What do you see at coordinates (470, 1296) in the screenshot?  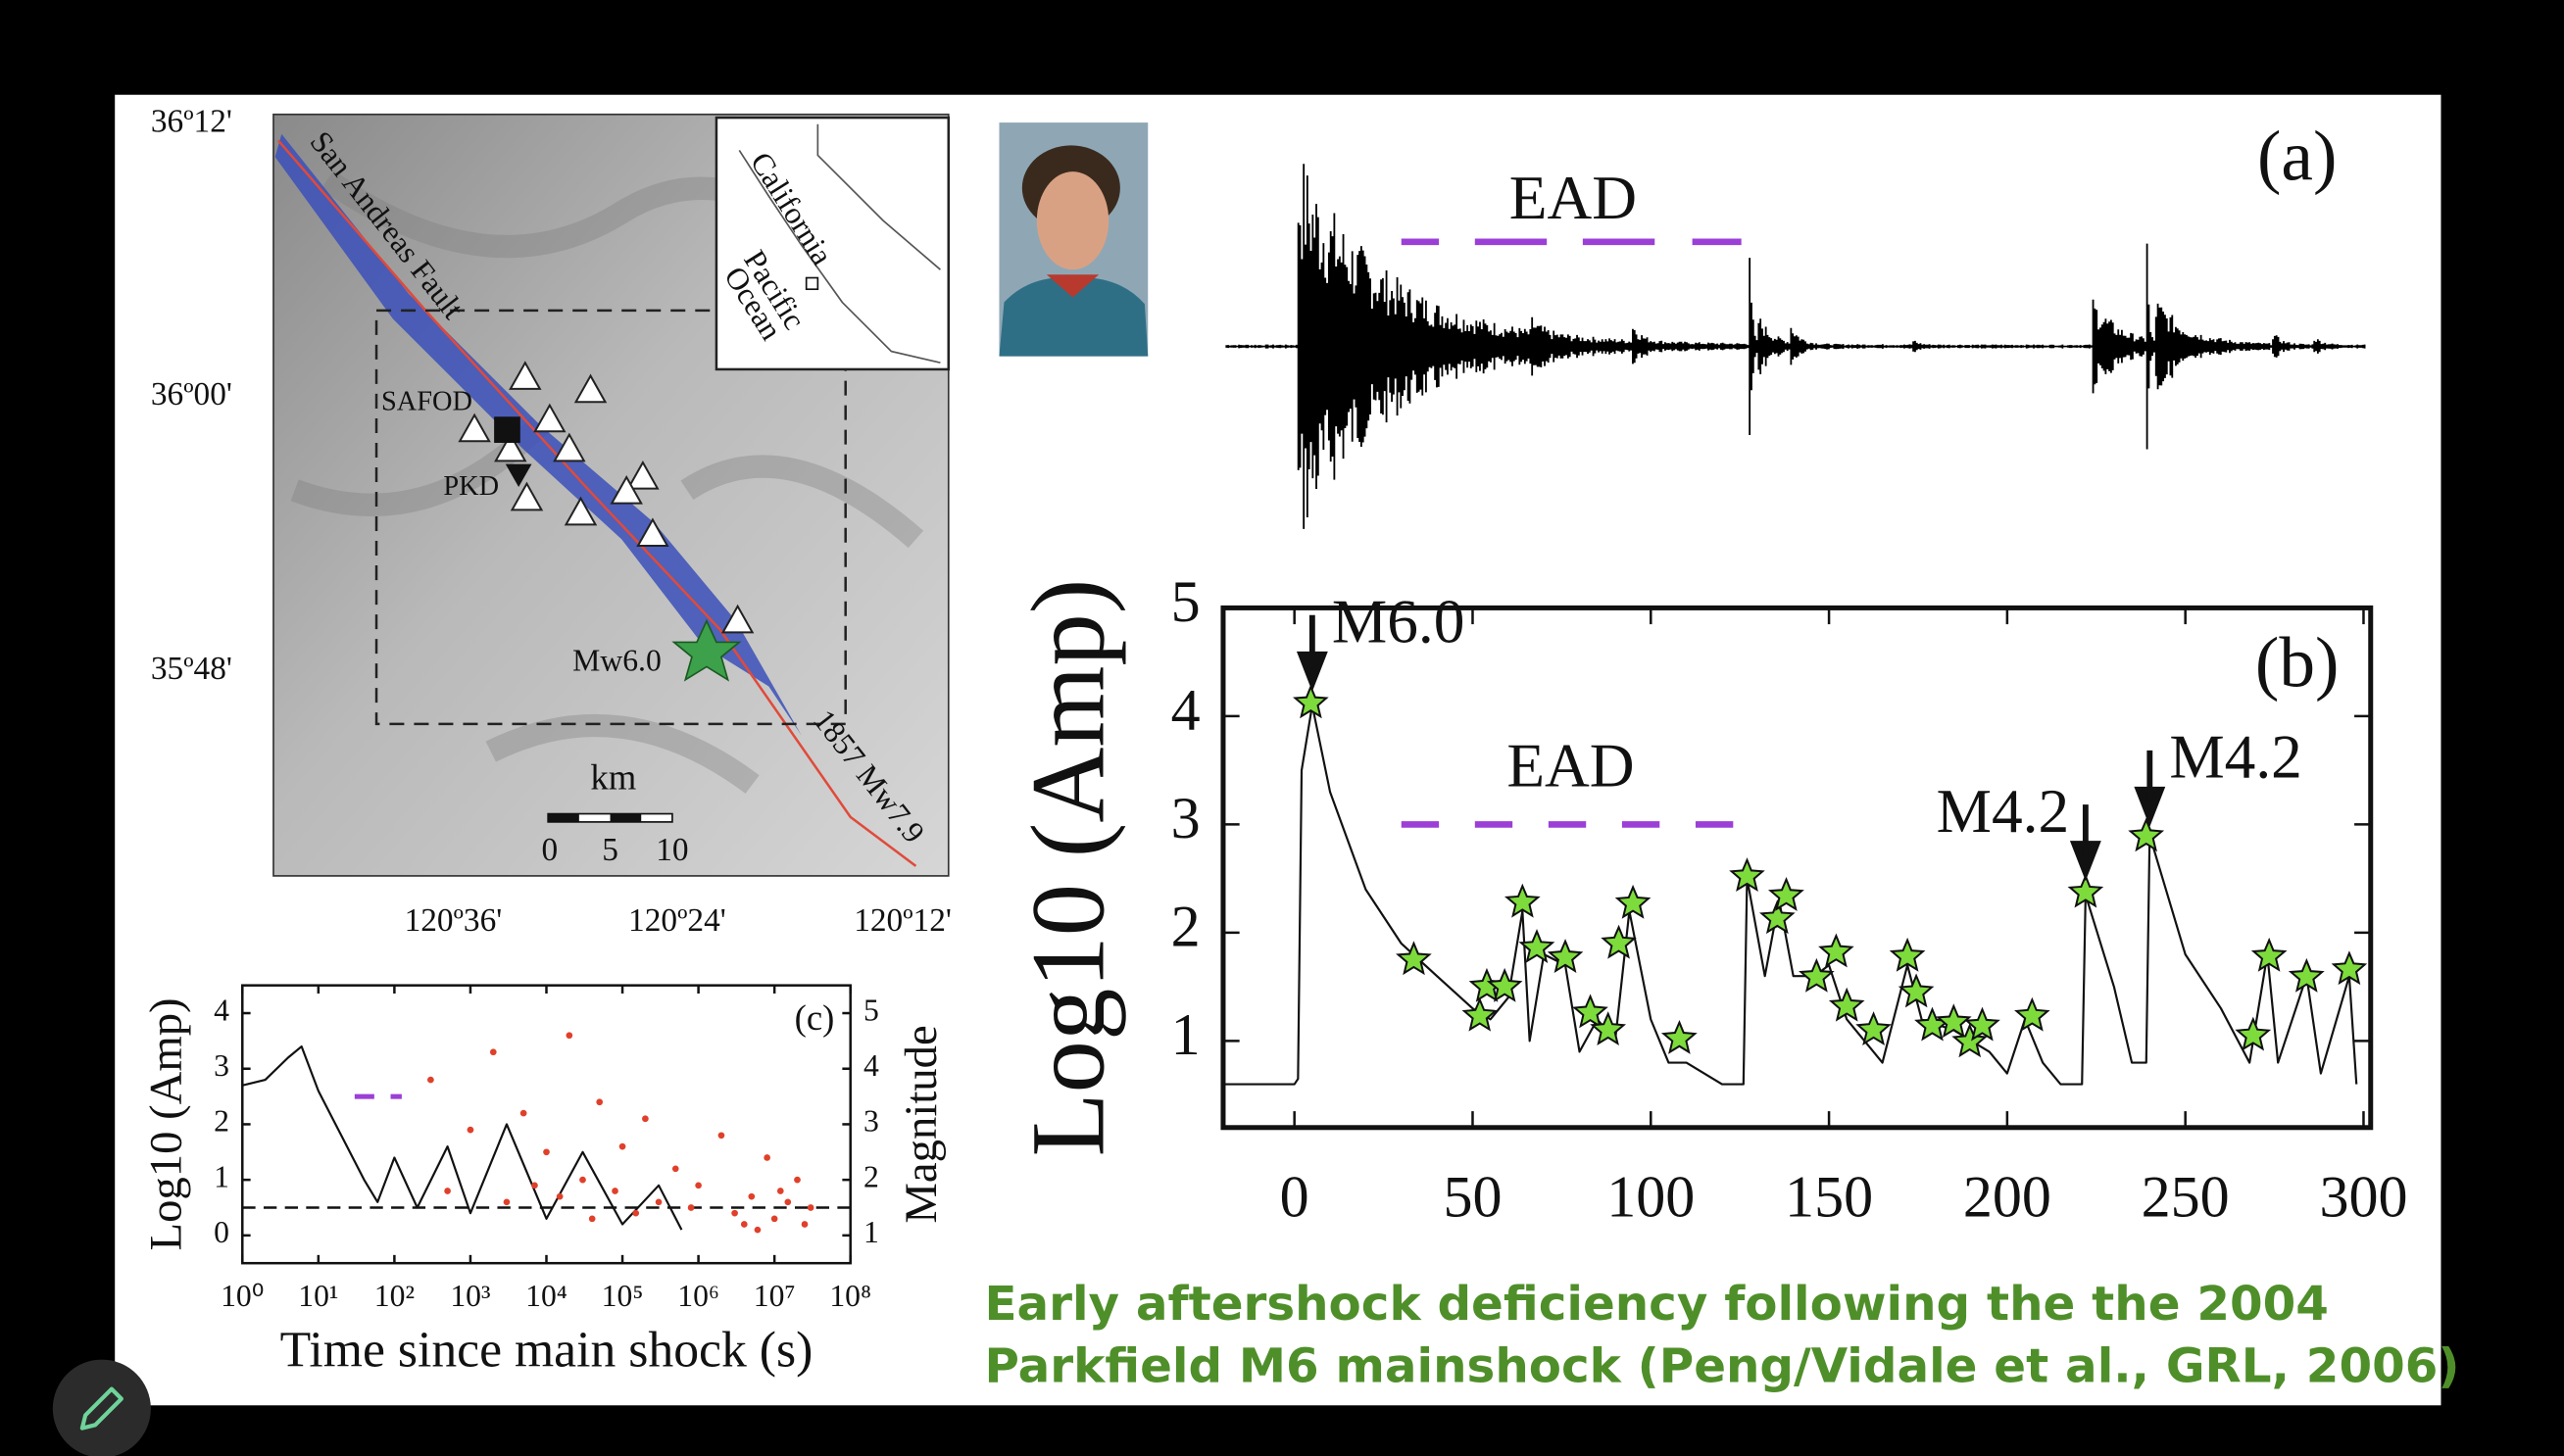 I see `x-tick-label: 10³` at bounding box center [470, 1296].